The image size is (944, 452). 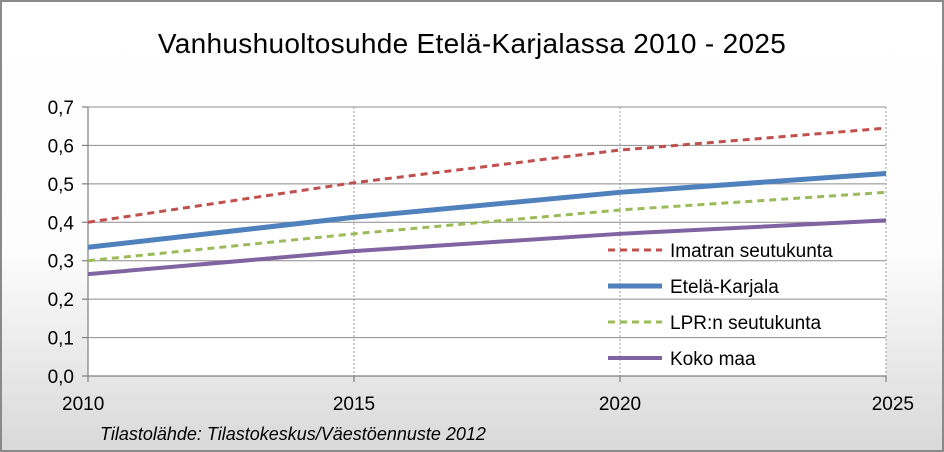 I want to click on y-tick-label: 0,5, so click(x=61, y=185).